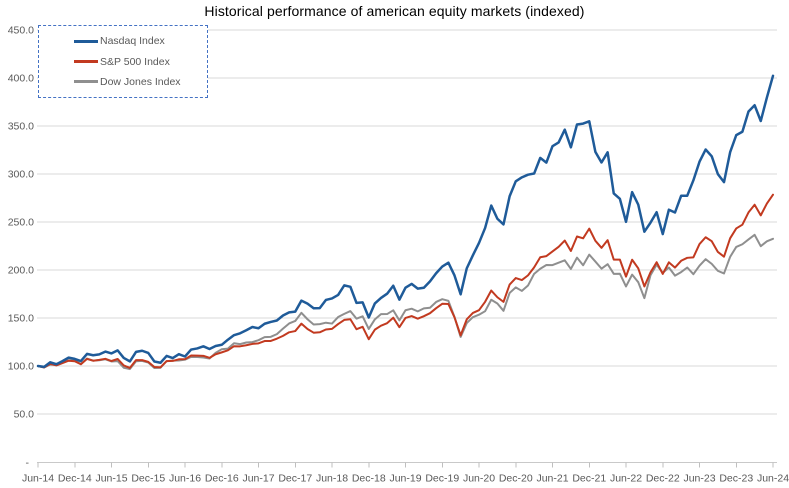 This screenshot has height=488, width=789. I want to click on x-tick-label: Jun-21, so click(552, 479).